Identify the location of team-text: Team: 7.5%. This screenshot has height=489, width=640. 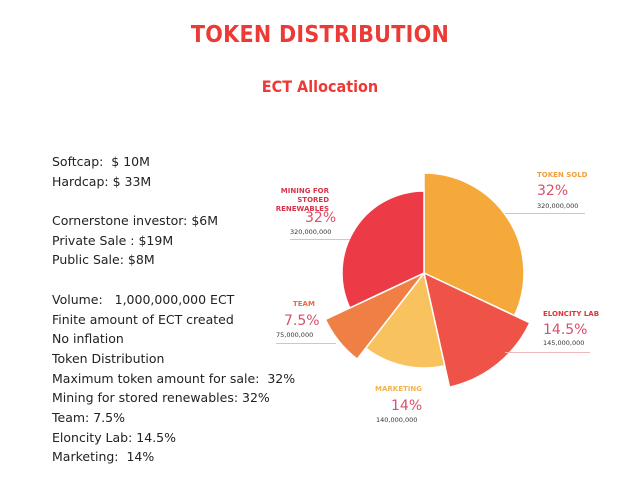
(88, 417).